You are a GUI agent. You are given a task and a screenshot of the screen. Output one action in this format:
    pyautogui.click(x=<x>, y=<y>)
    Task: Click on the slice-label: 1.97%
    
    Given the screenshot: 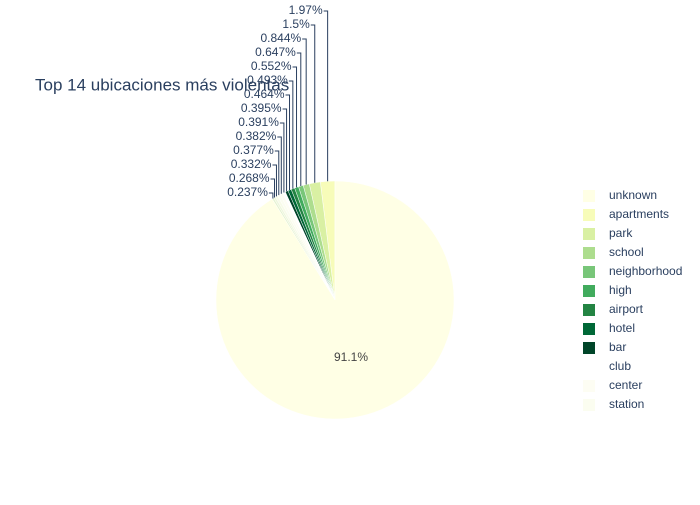 What is the action you would take?
    pyautogui.click(x=306, y=10)
    